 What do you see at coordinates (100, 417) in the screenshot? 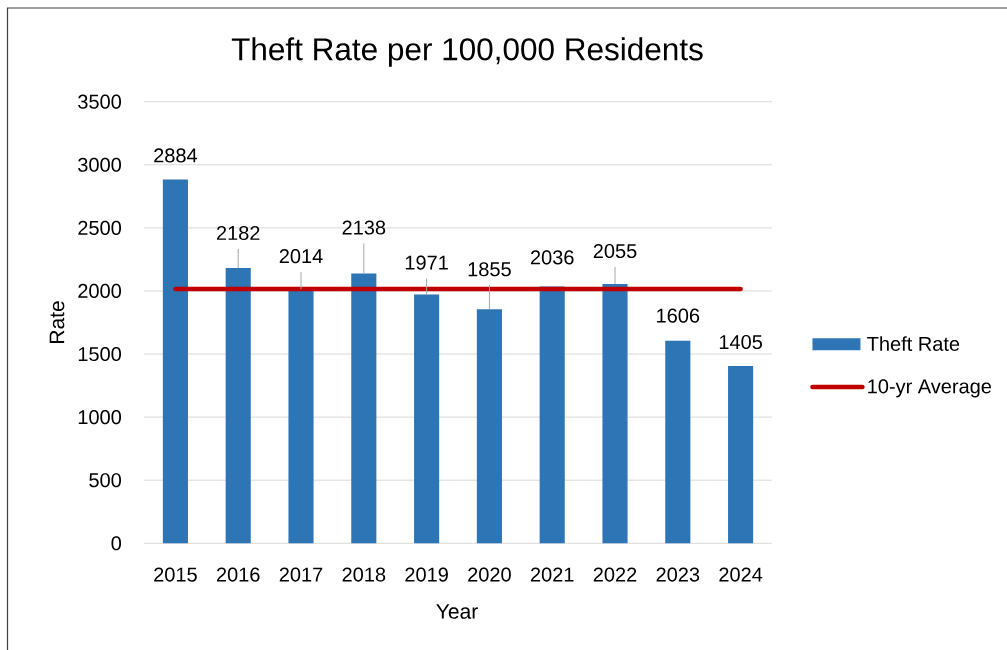
I see `y-tick-label: 1000` at bounding box center [100, 417].